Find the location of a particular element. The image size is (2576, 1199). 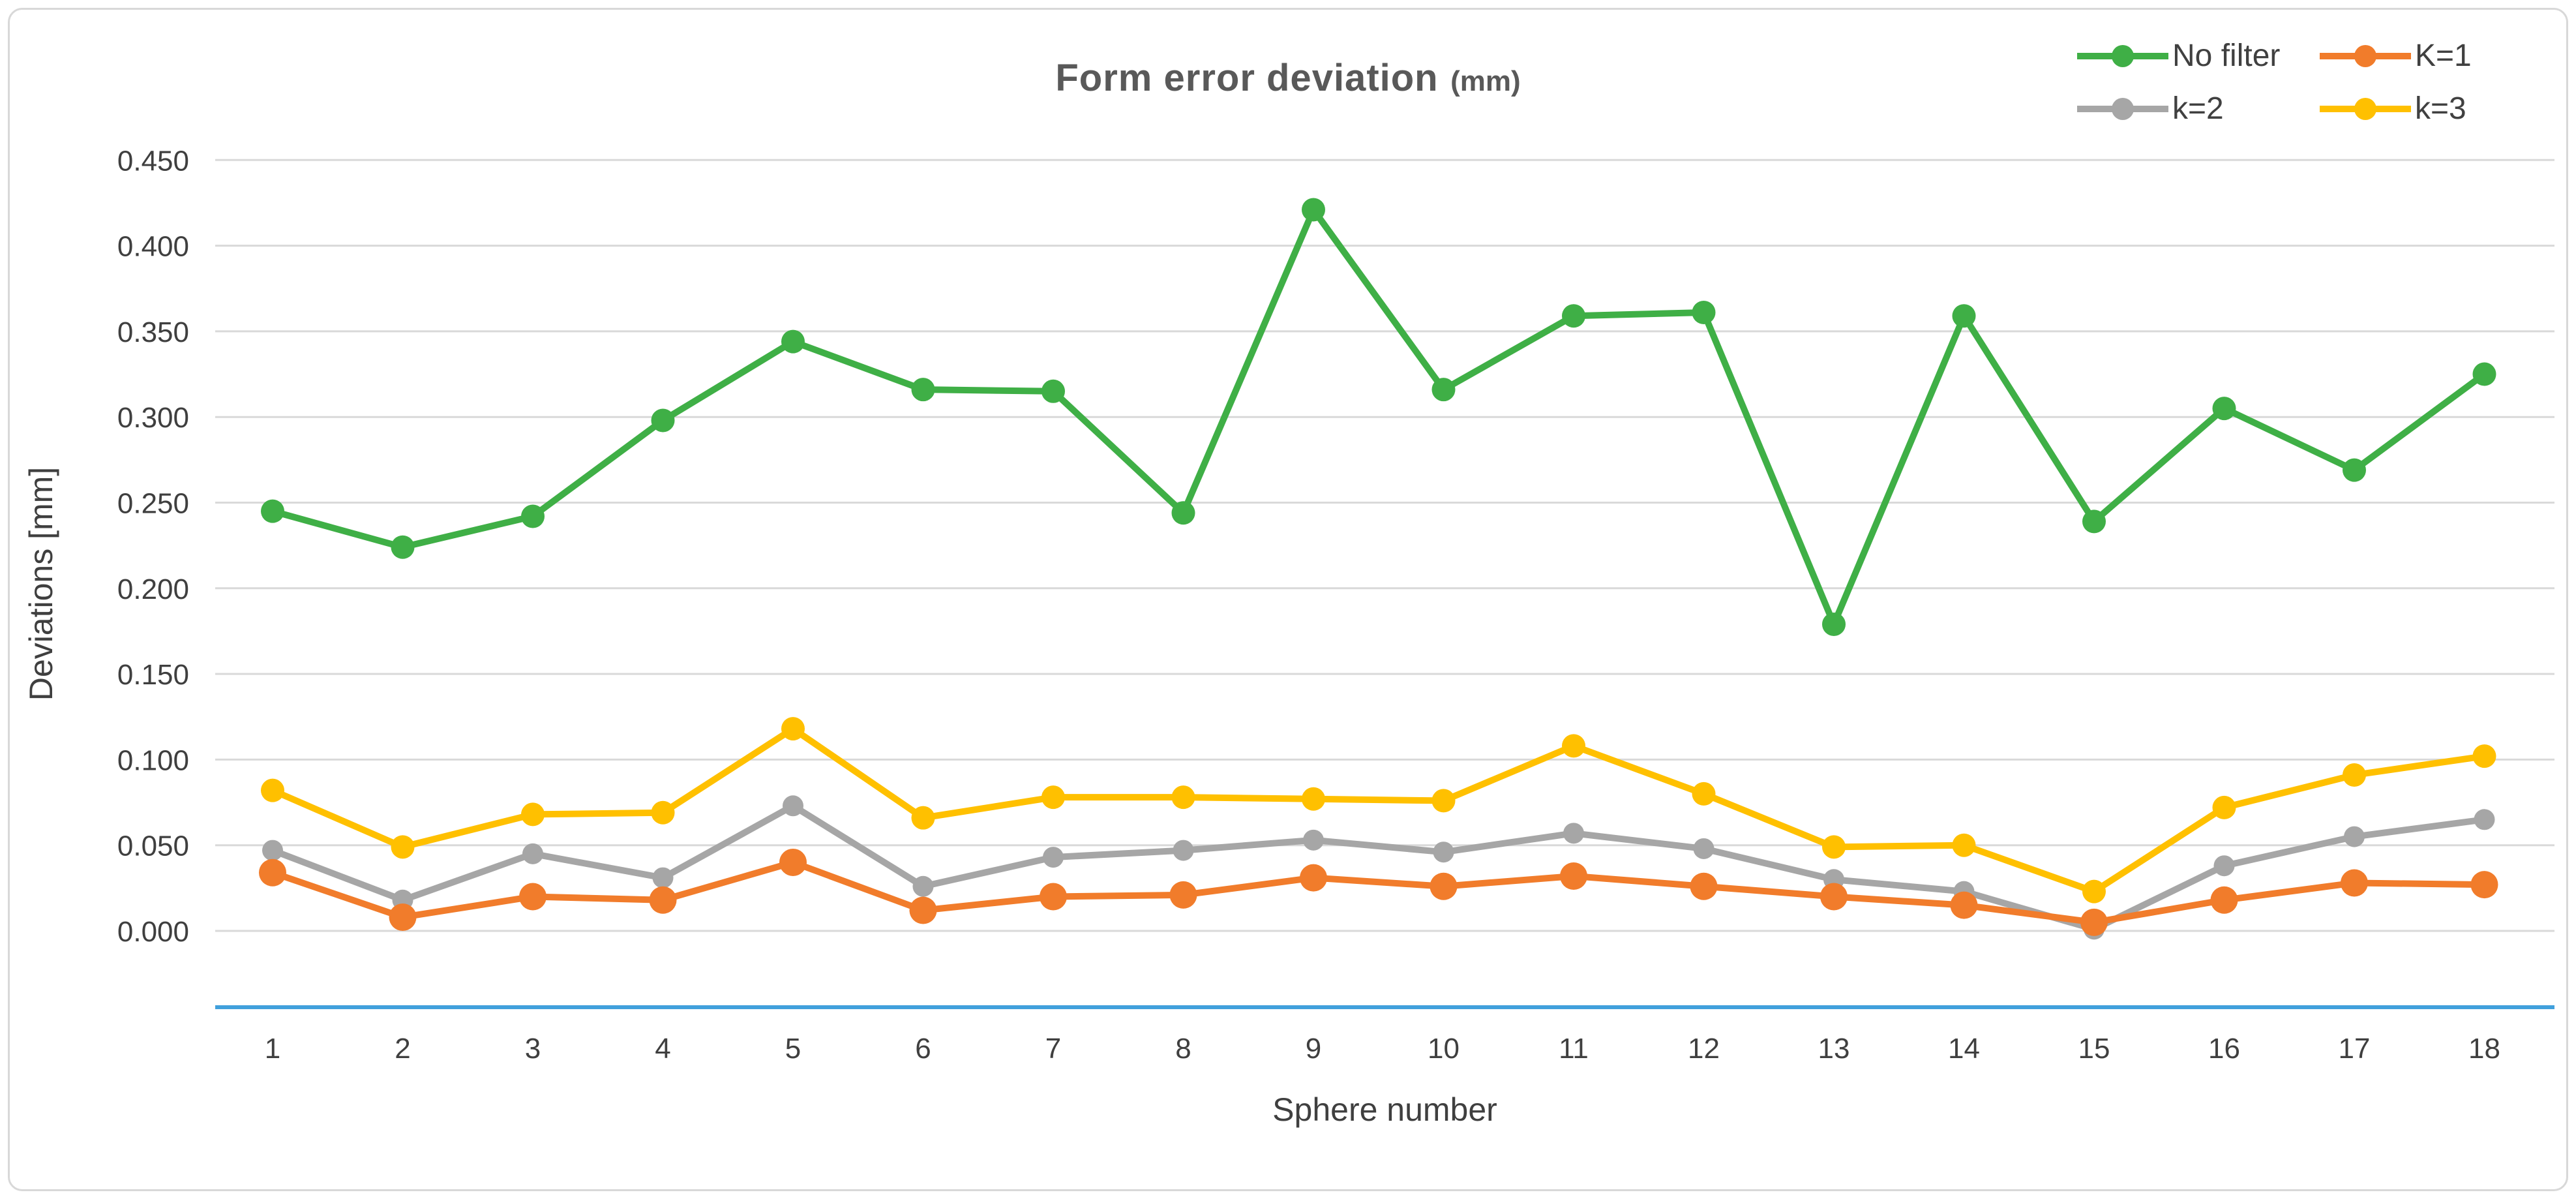

x-tick-label: 9 is located at coordinates (1313, 1049).